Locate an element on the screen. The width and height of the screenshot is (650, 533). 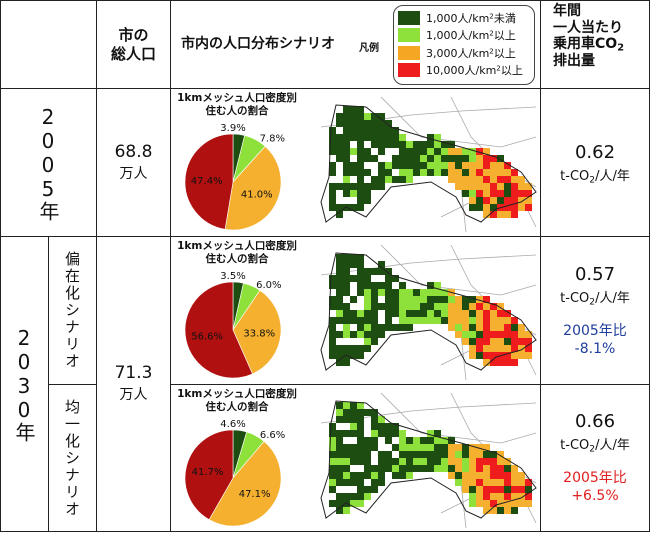
co2-value: 0.62 is located at coordinates (595, 152).